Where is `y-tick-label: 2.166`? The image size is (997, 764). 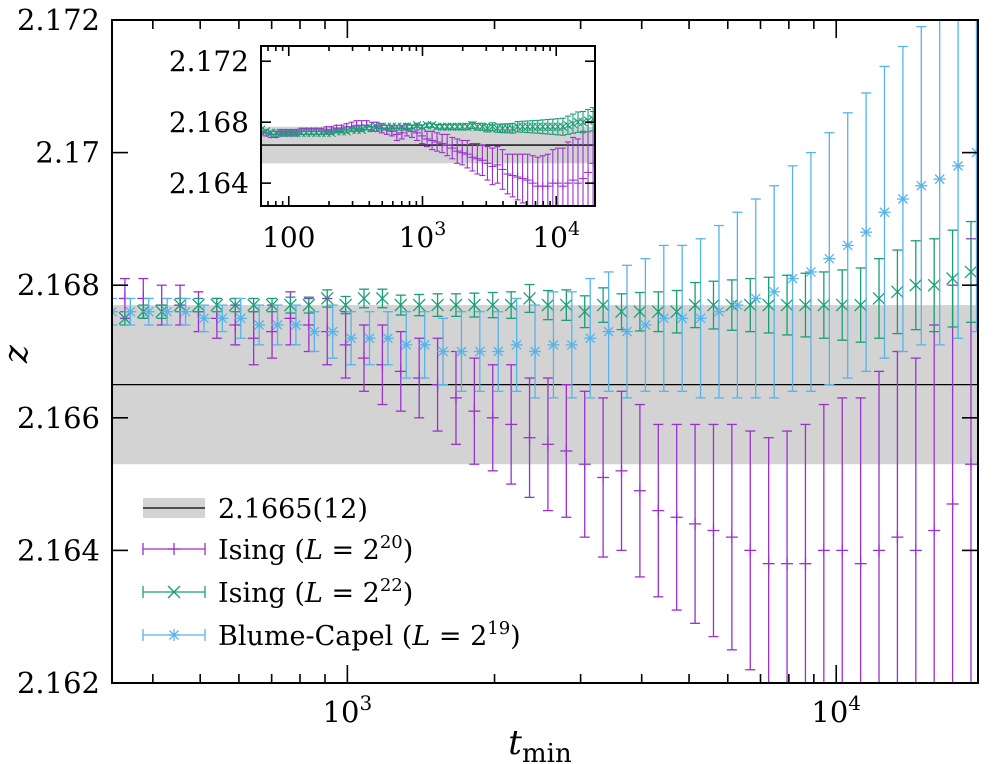 y-tick-label: 2.166 is located at coordinates (58, 418).